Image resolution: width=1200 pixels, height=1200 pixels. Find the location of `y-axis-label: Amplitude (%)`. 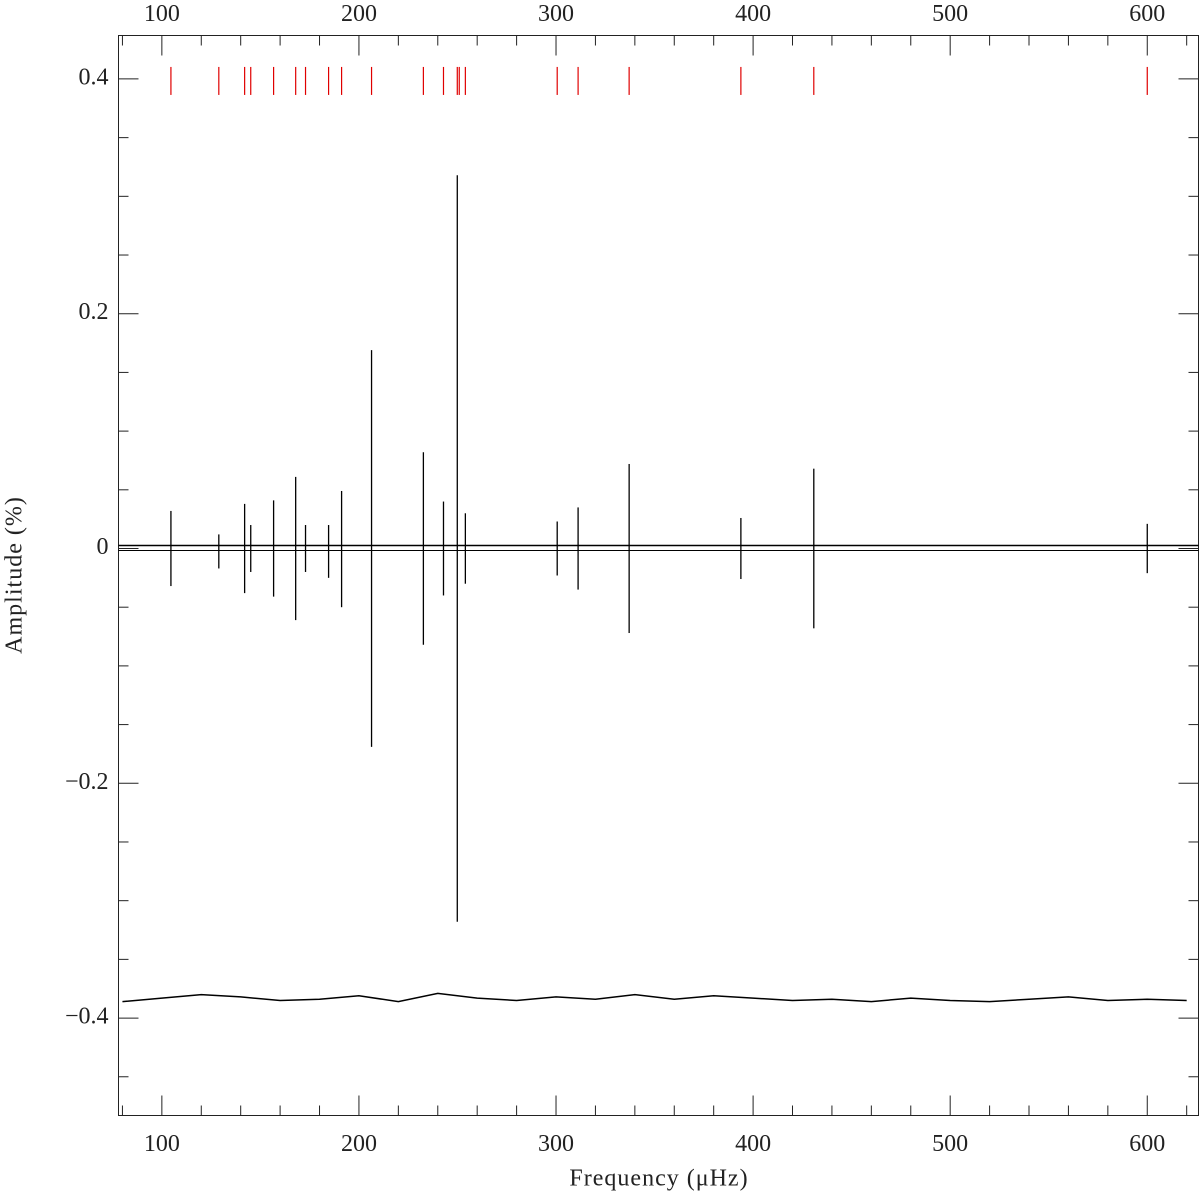

y-axis-label: Amplitude (%) is located at coordinates (15, 575).